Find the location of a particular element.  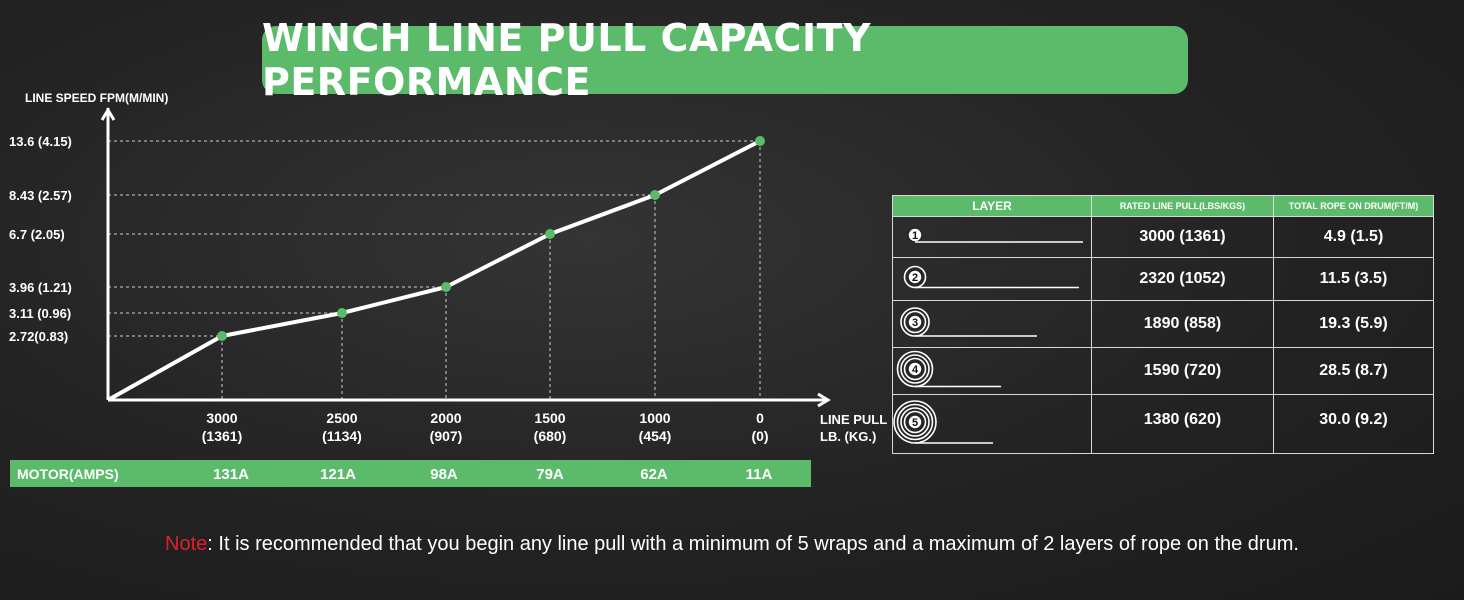

x-tick-label: 2000 is located at coordinates (445, 418).